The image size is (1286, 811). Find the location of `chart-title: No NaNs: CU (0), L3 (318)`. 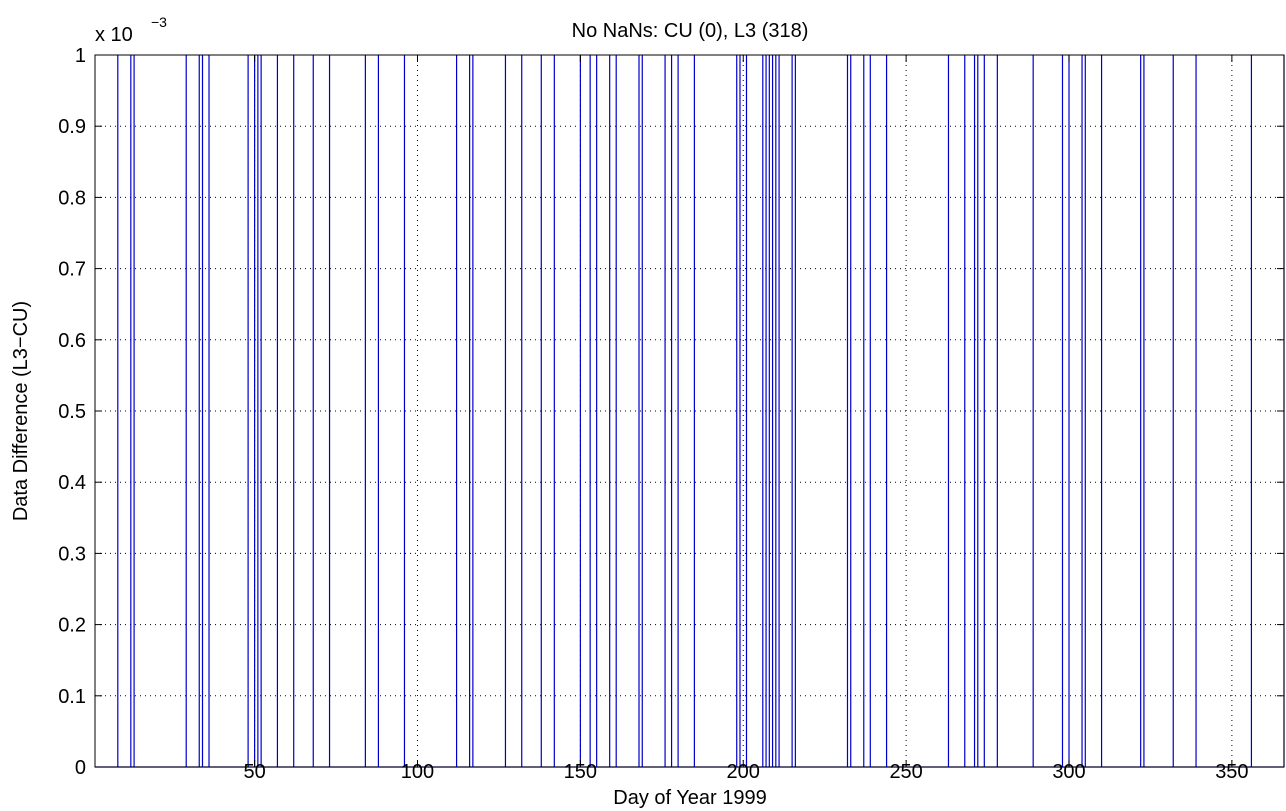

chart-title: No NaNs: CU (0), L3 (318) is located at coordinates (690, 31).